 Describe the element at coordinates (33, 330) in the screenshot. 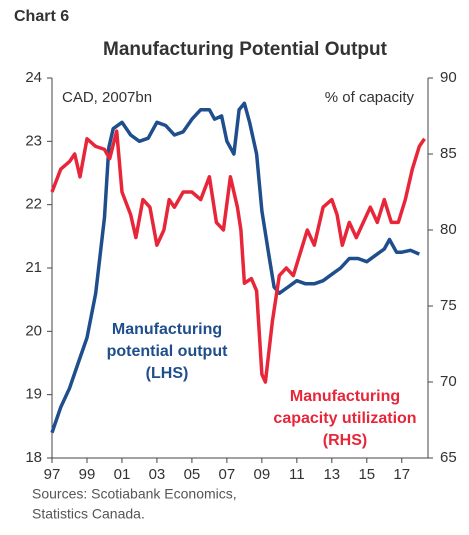

I see `y-tick-label: 20` at that location.